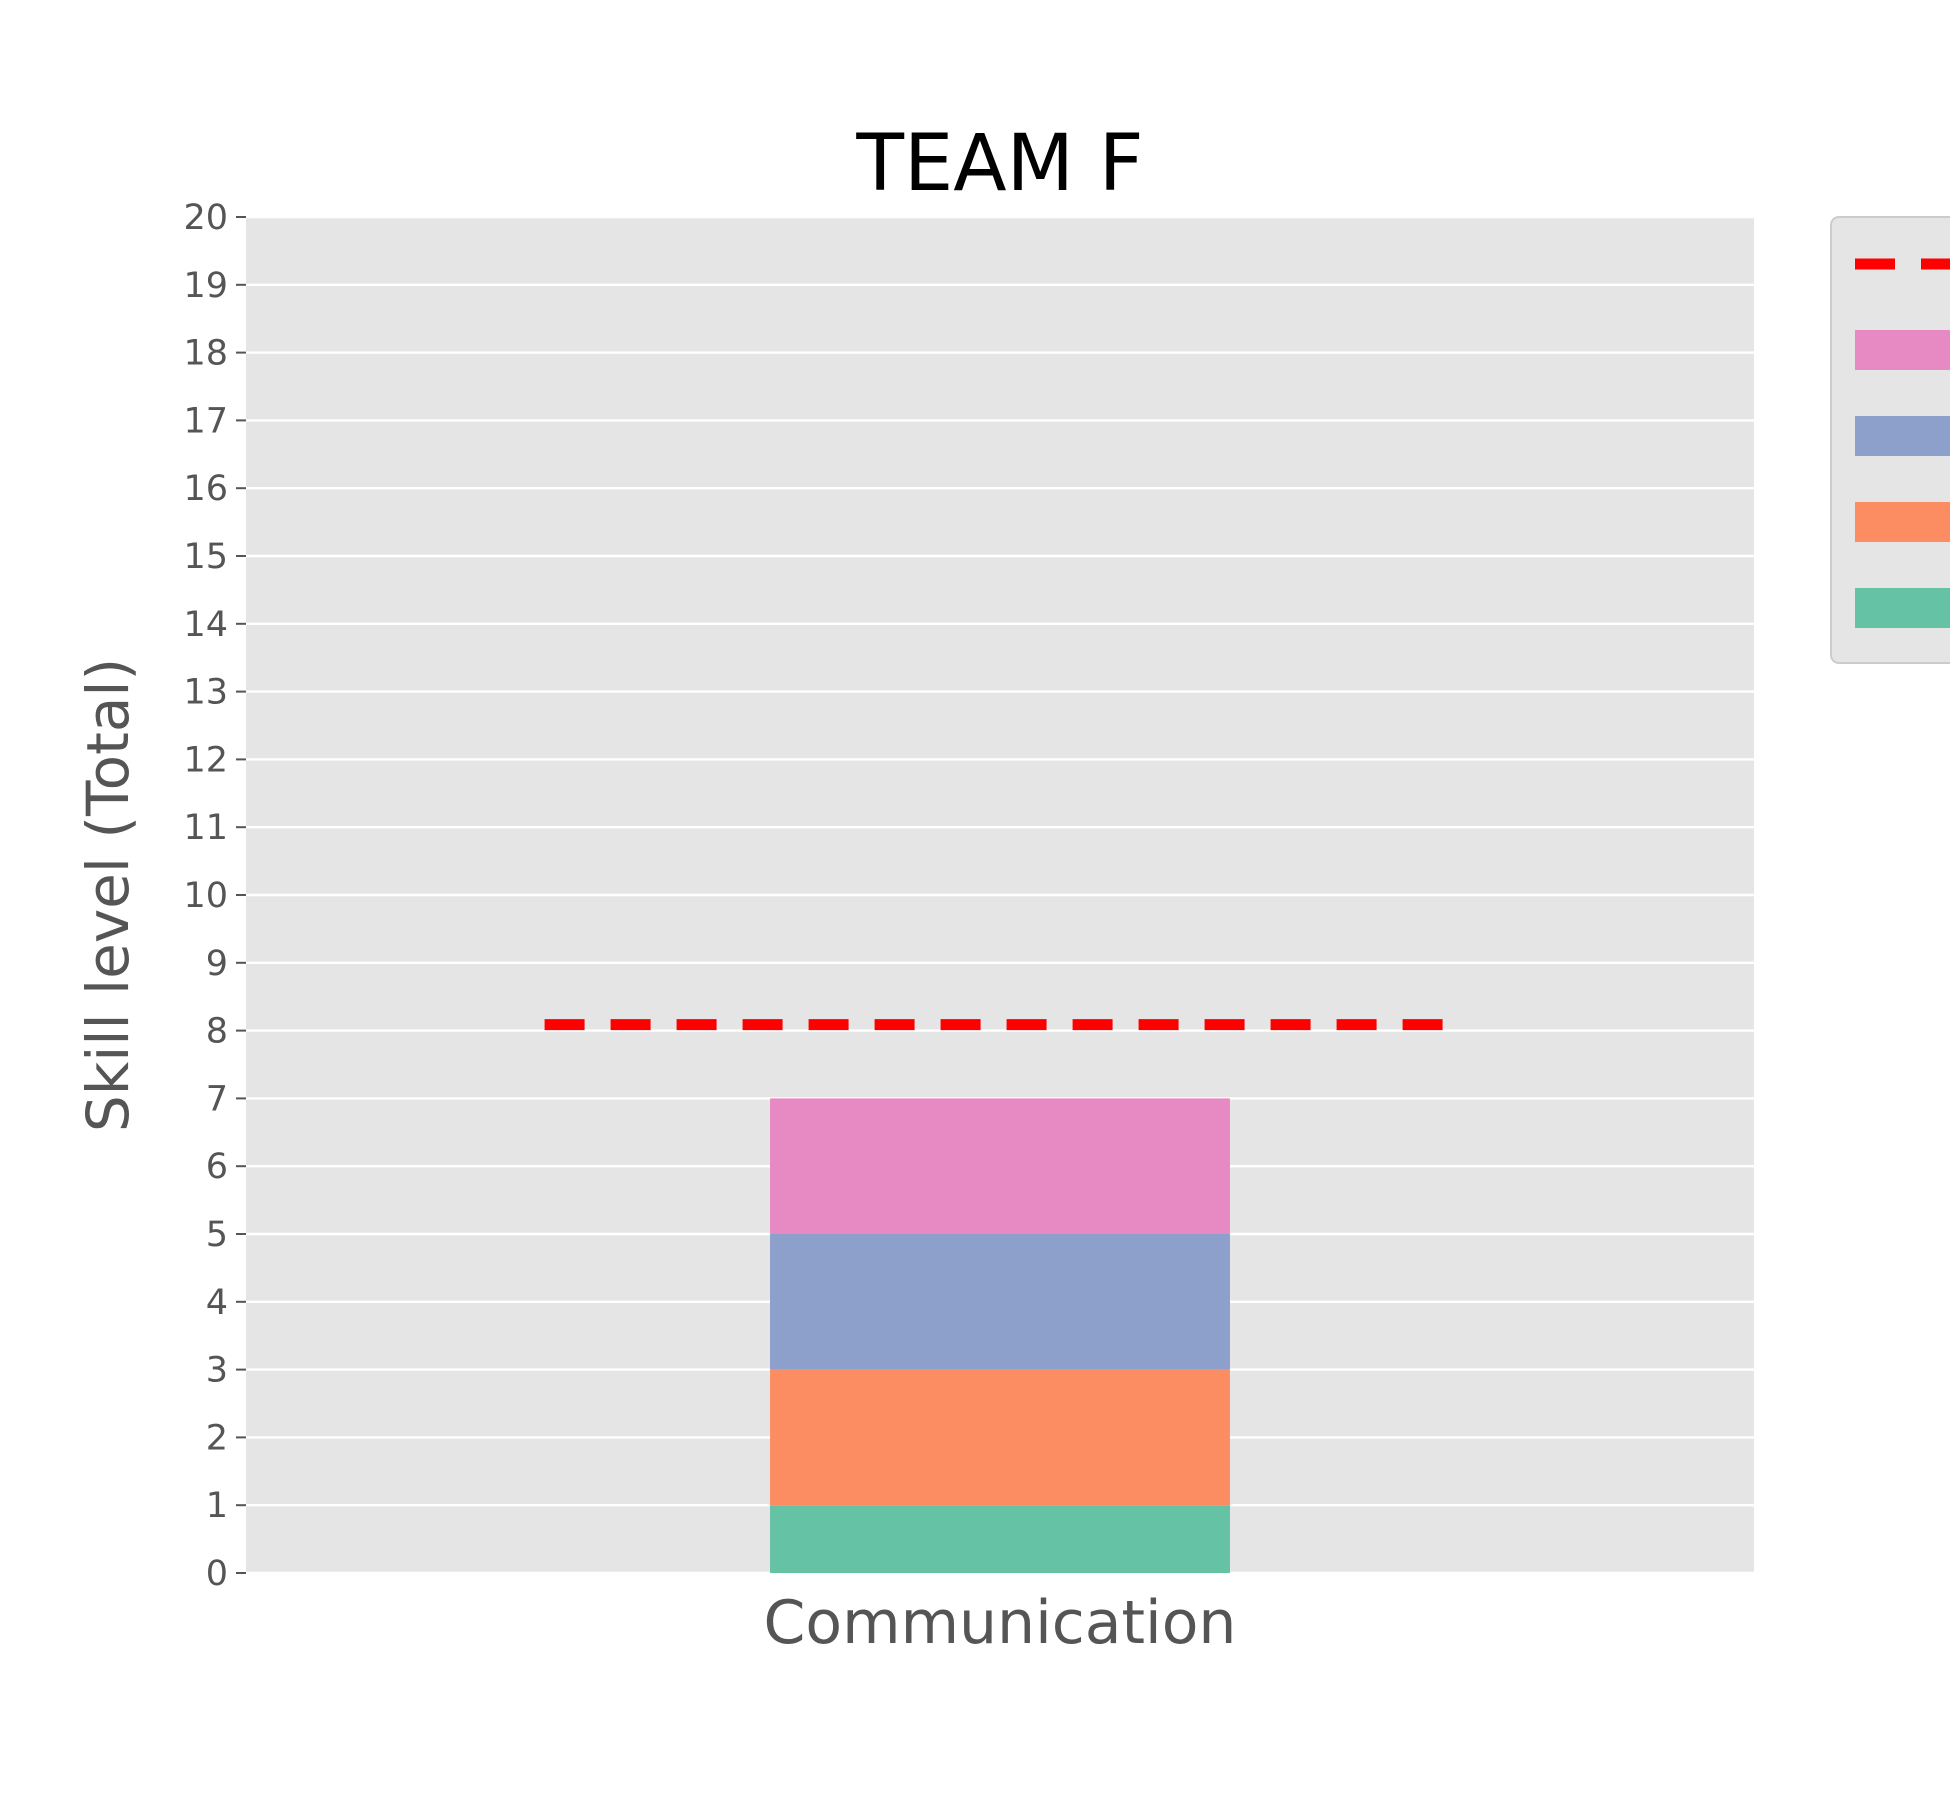 This screenshot has height=1800, width=1950. I want to click on y-tick-label: 6, so click(217, 1167).